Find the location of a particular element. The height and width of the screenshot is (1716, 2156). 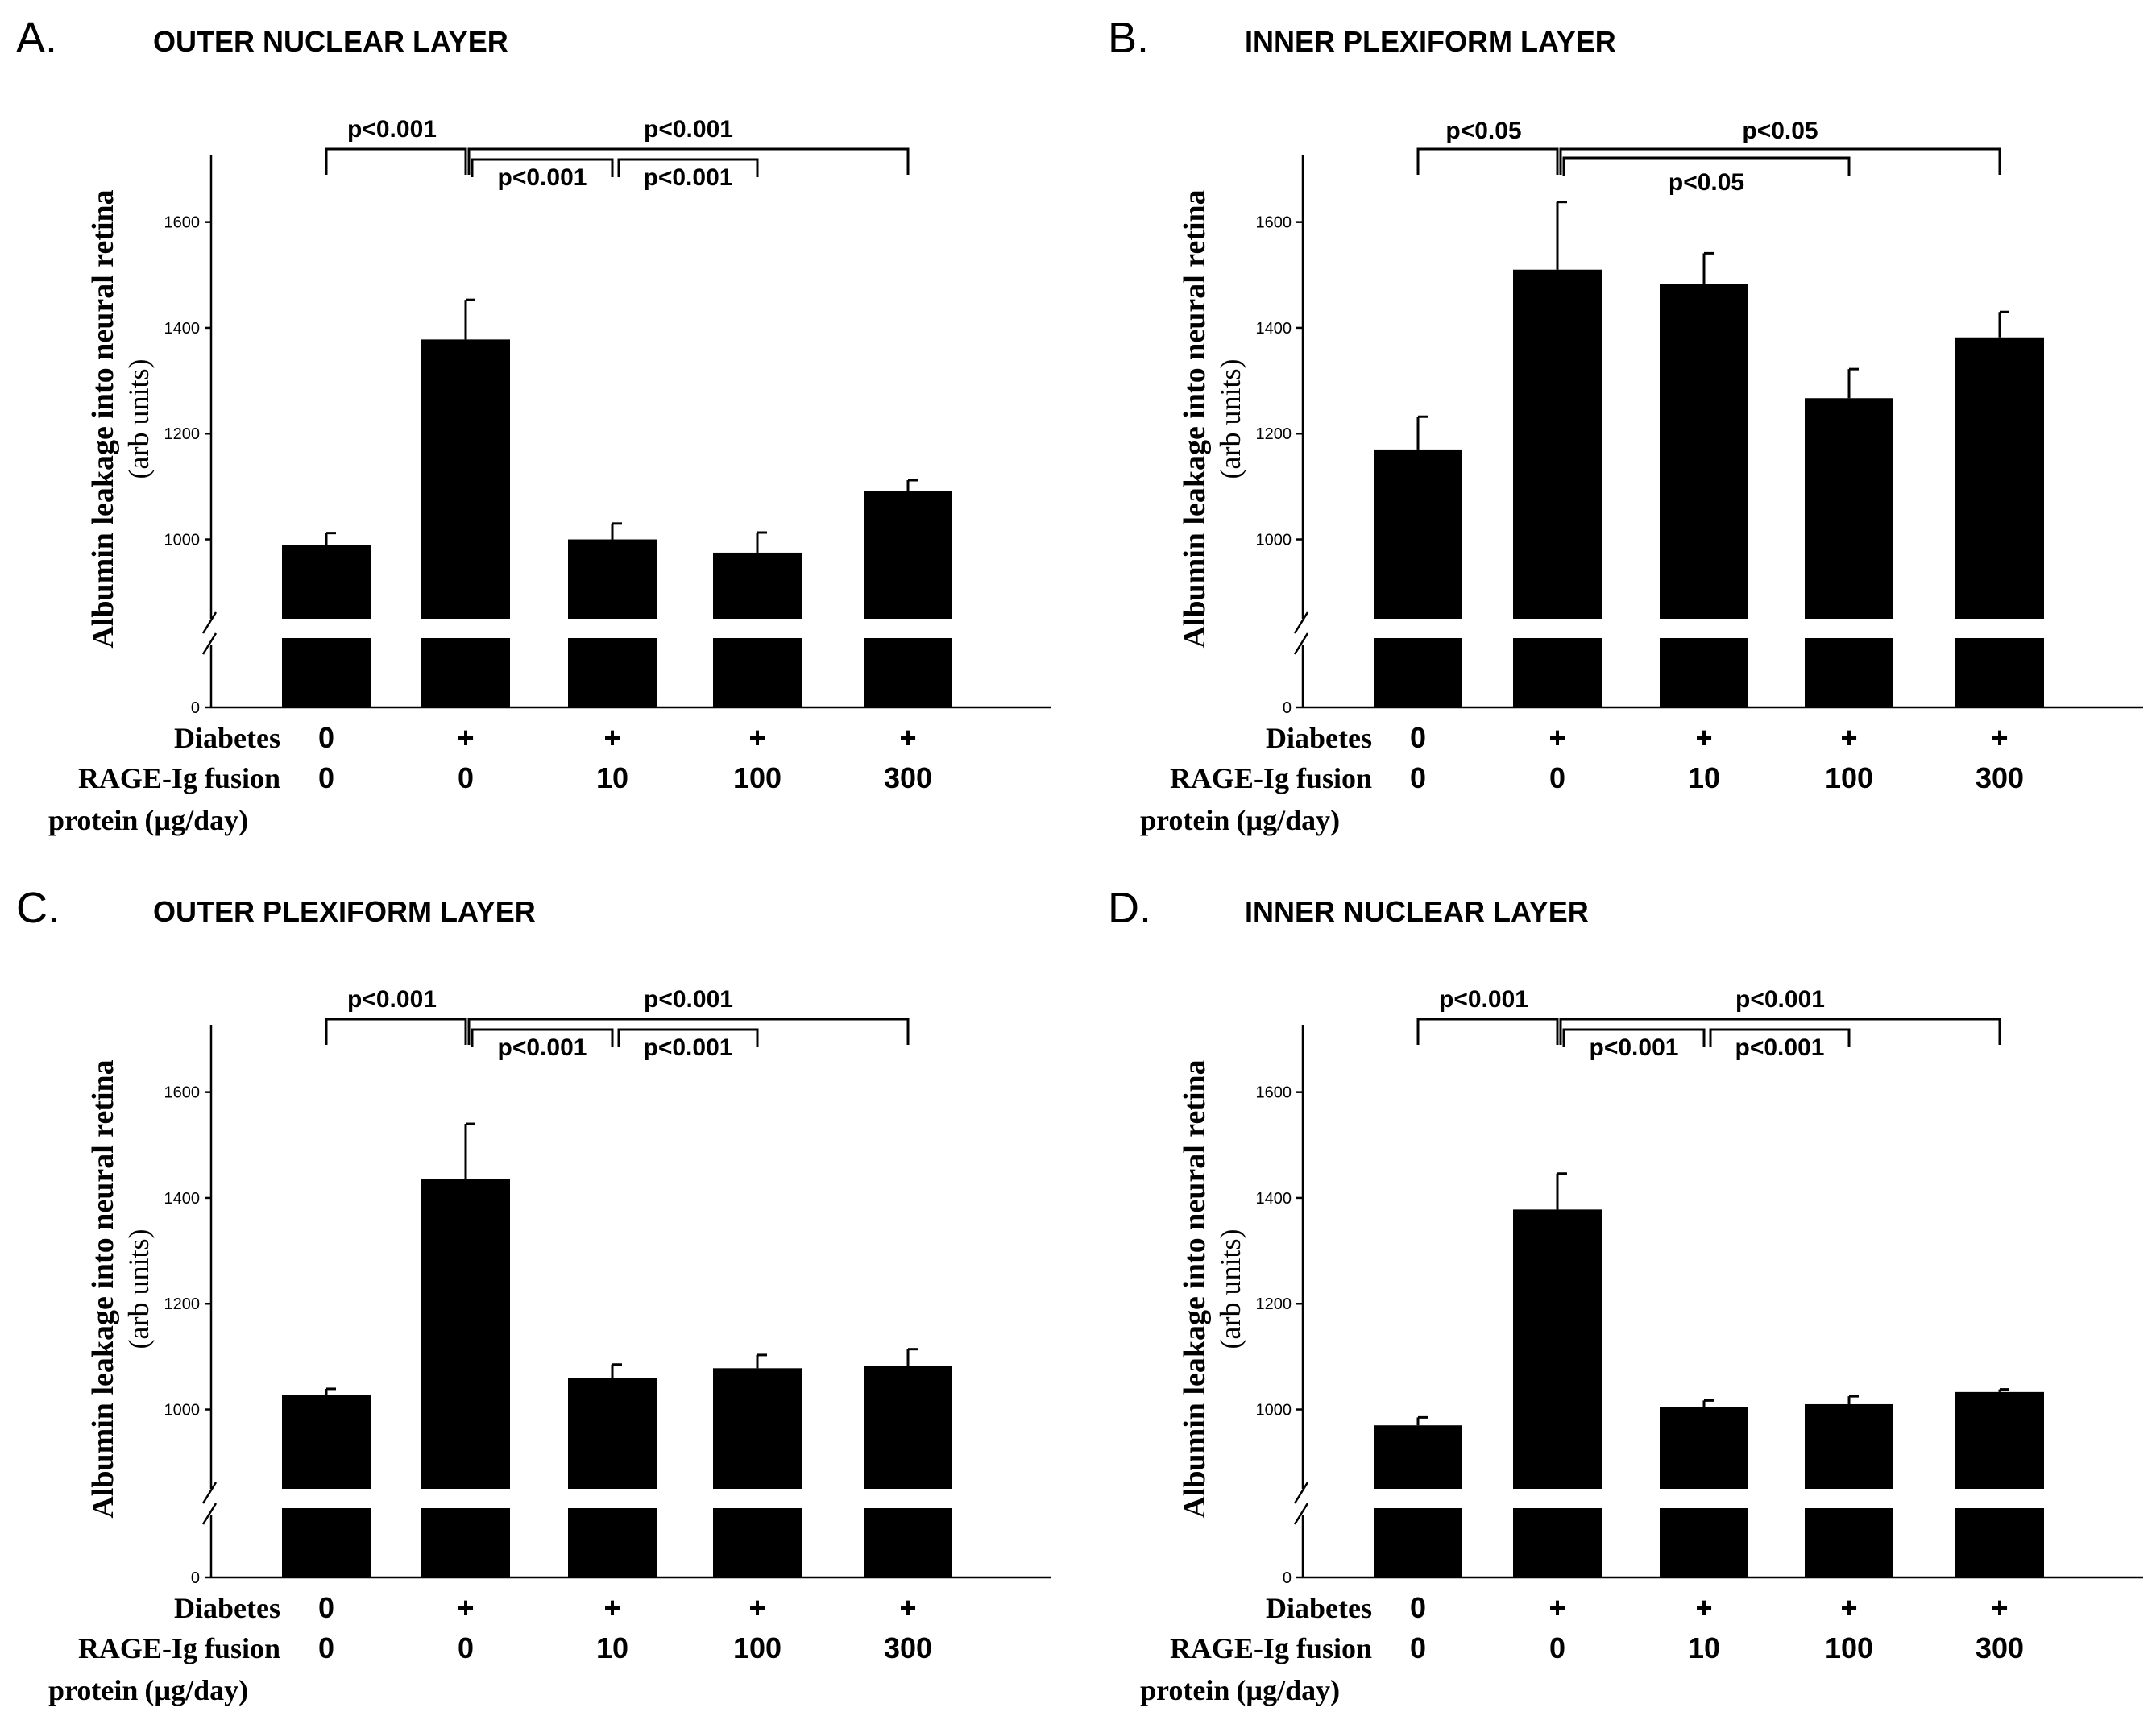

row-label-rage: RAGE-Ig fusion is located at coordinates (179, 778).